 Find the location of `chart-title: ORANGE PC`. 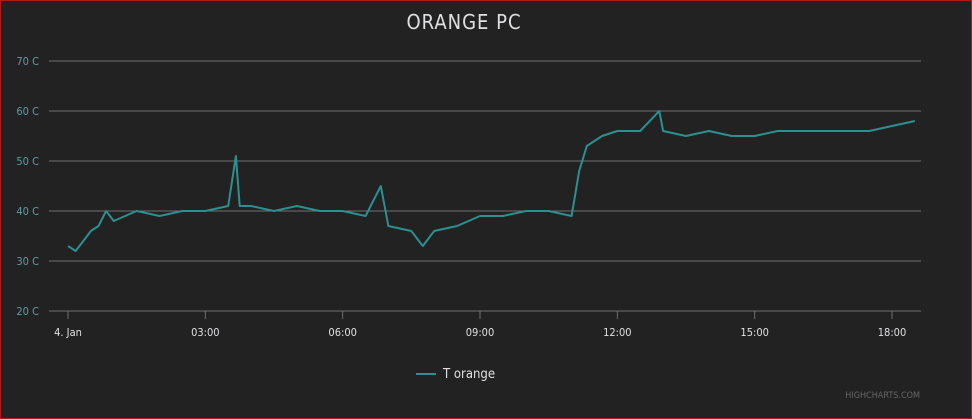

chart-title: ORANGE PC is located at coordinates (463, 22).